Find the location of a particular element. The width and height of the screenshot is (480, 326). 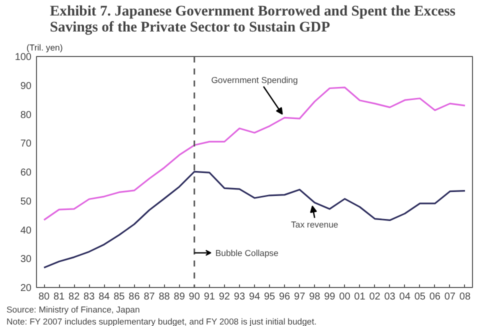

x-tick-label: 97 is located at coordinates (300, 297).